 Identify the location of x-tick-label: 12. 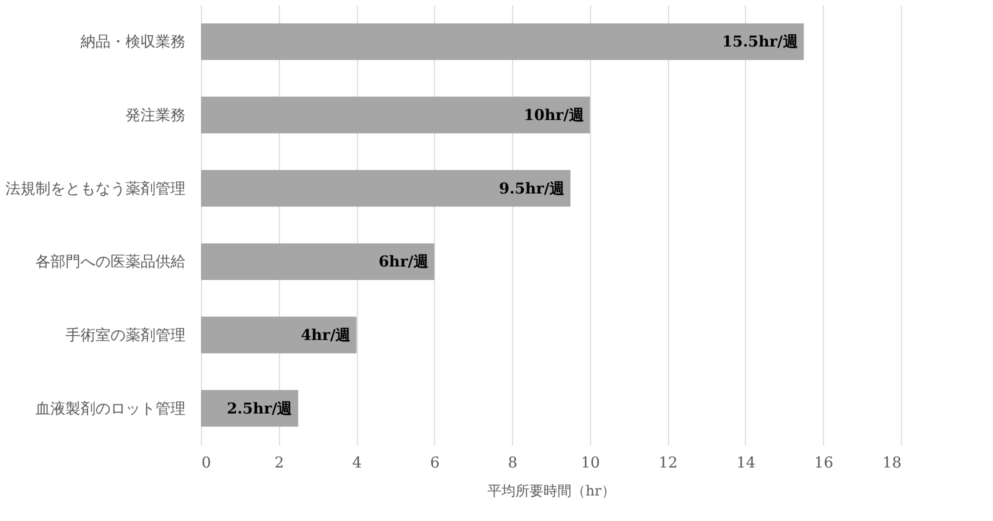
(668, 463).